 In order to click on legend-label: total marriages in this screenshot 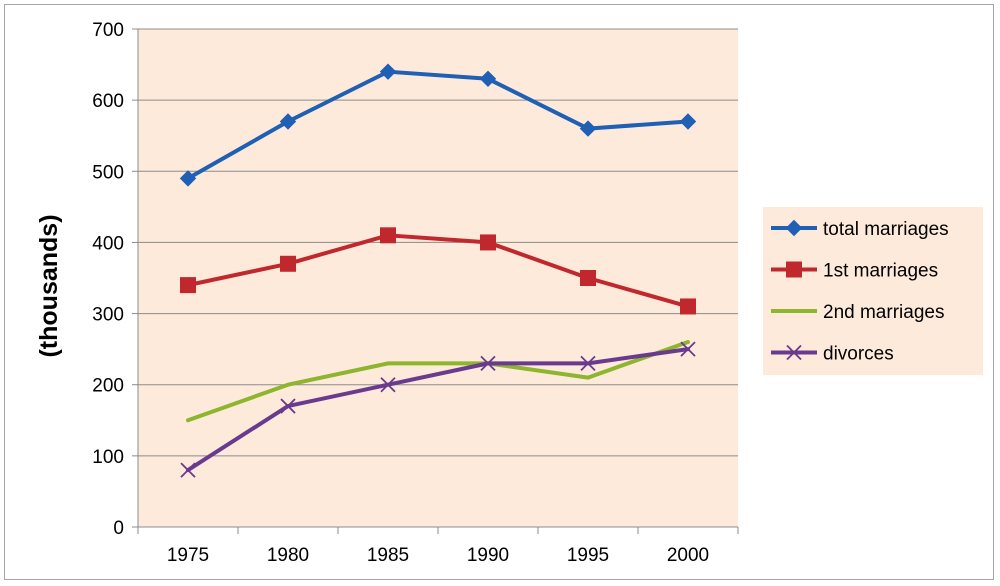, I will do `click(886, 229)`.